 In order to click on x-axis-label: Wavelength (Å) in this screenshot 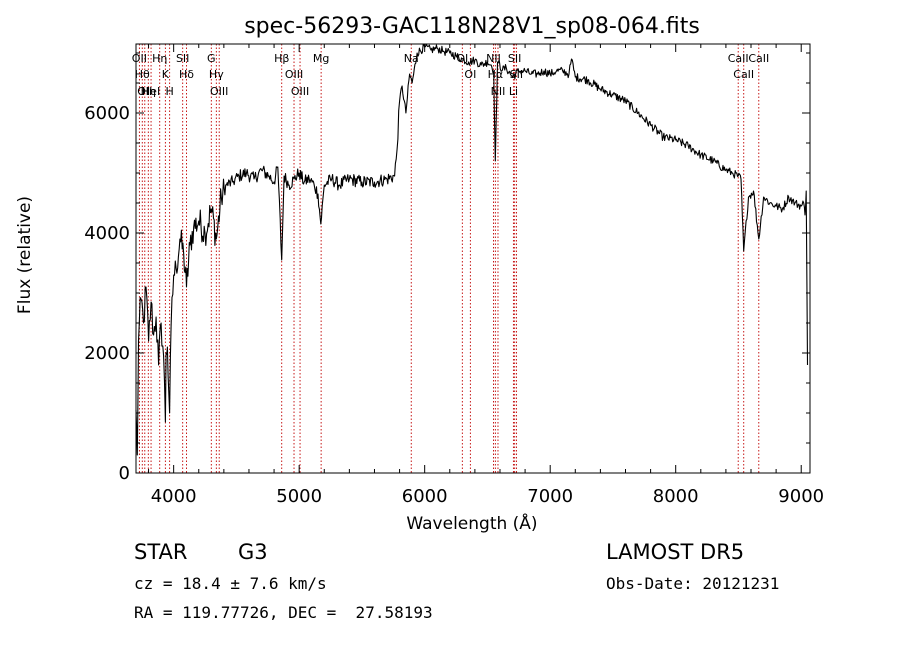, I will do `click(471, 523)`.